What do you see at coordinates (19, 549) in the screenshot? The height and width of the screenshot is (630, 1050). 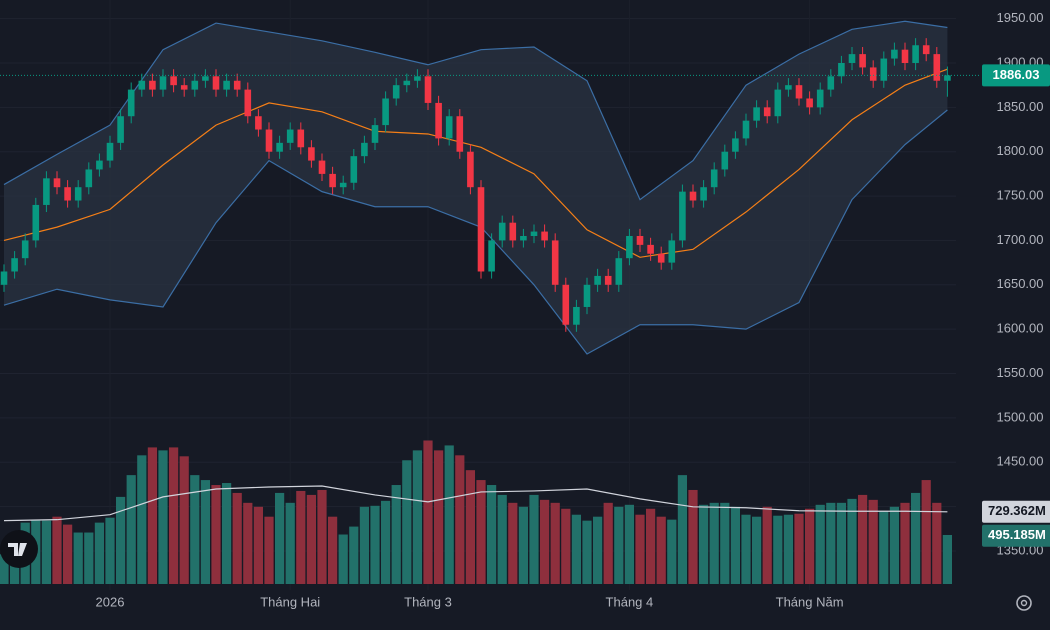 I see `tradingview-logo` at bounding box center [19, 549].